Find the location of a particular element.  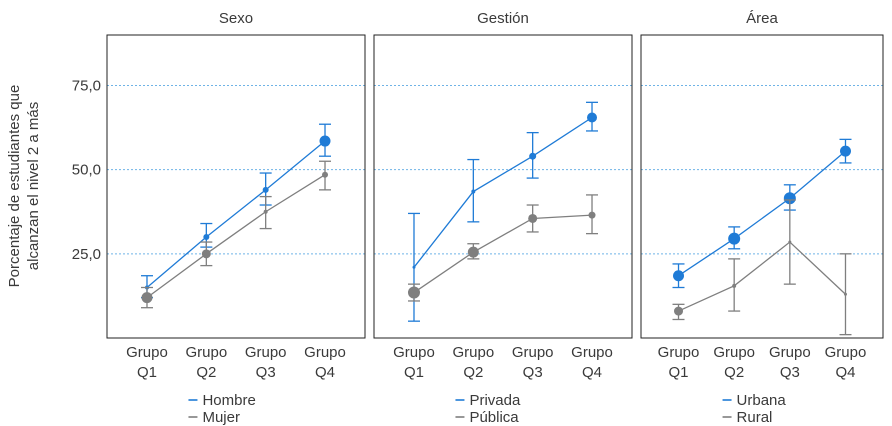

legend-label: Privada is located at coordinates (495, 400).